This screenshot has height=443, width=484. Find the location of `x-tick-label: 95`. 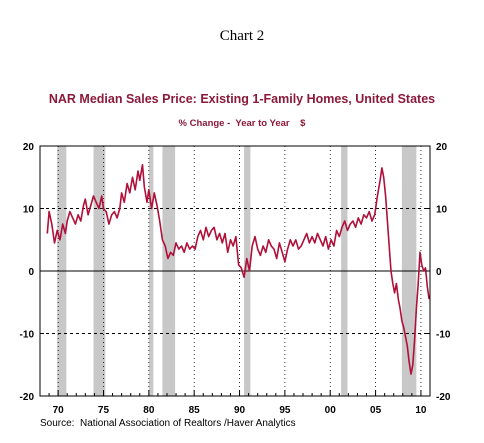

x-tick-label: 95 is located at coordinates (285, 410).